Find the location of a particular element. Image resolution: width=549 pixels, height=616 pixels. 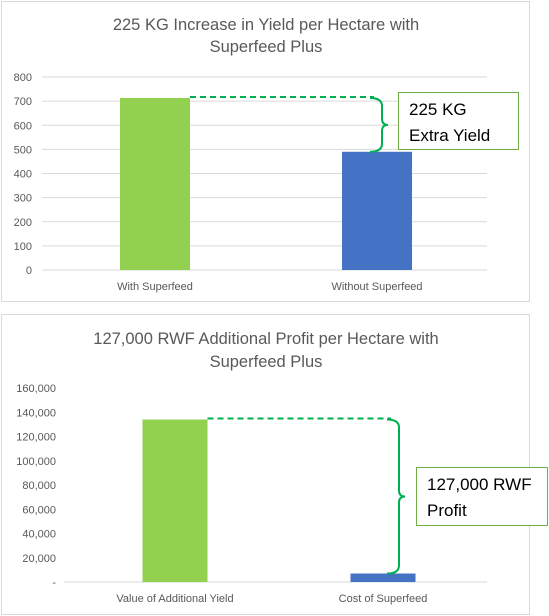

callout-line-1: 127,000 RWF is located at coordinates (479, 484).